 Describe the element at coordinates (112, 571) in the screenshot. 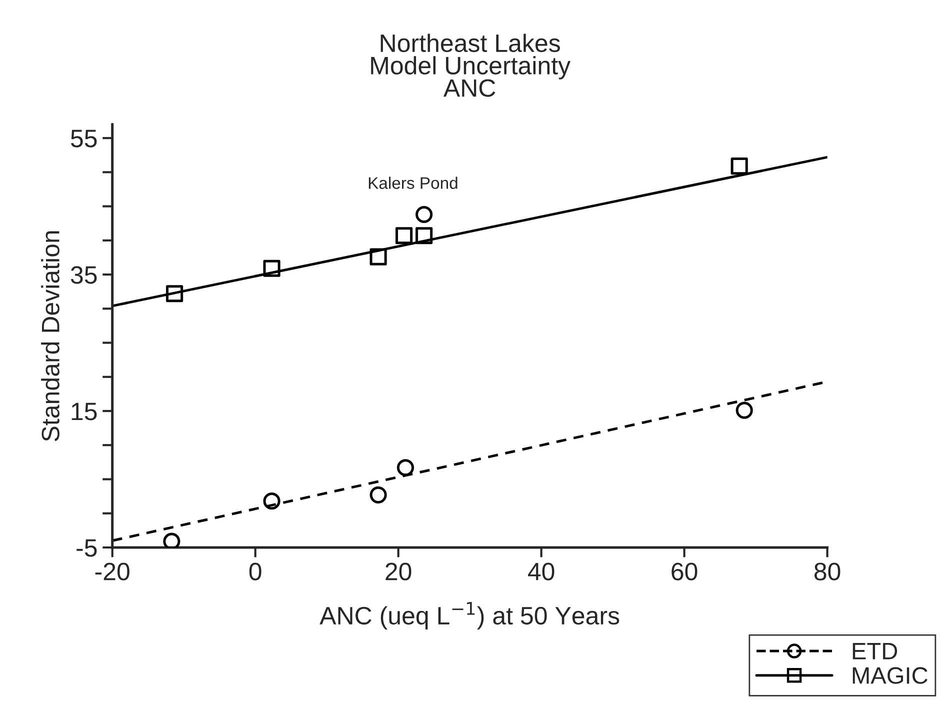

I see `x-tick-label: -20` at that location.